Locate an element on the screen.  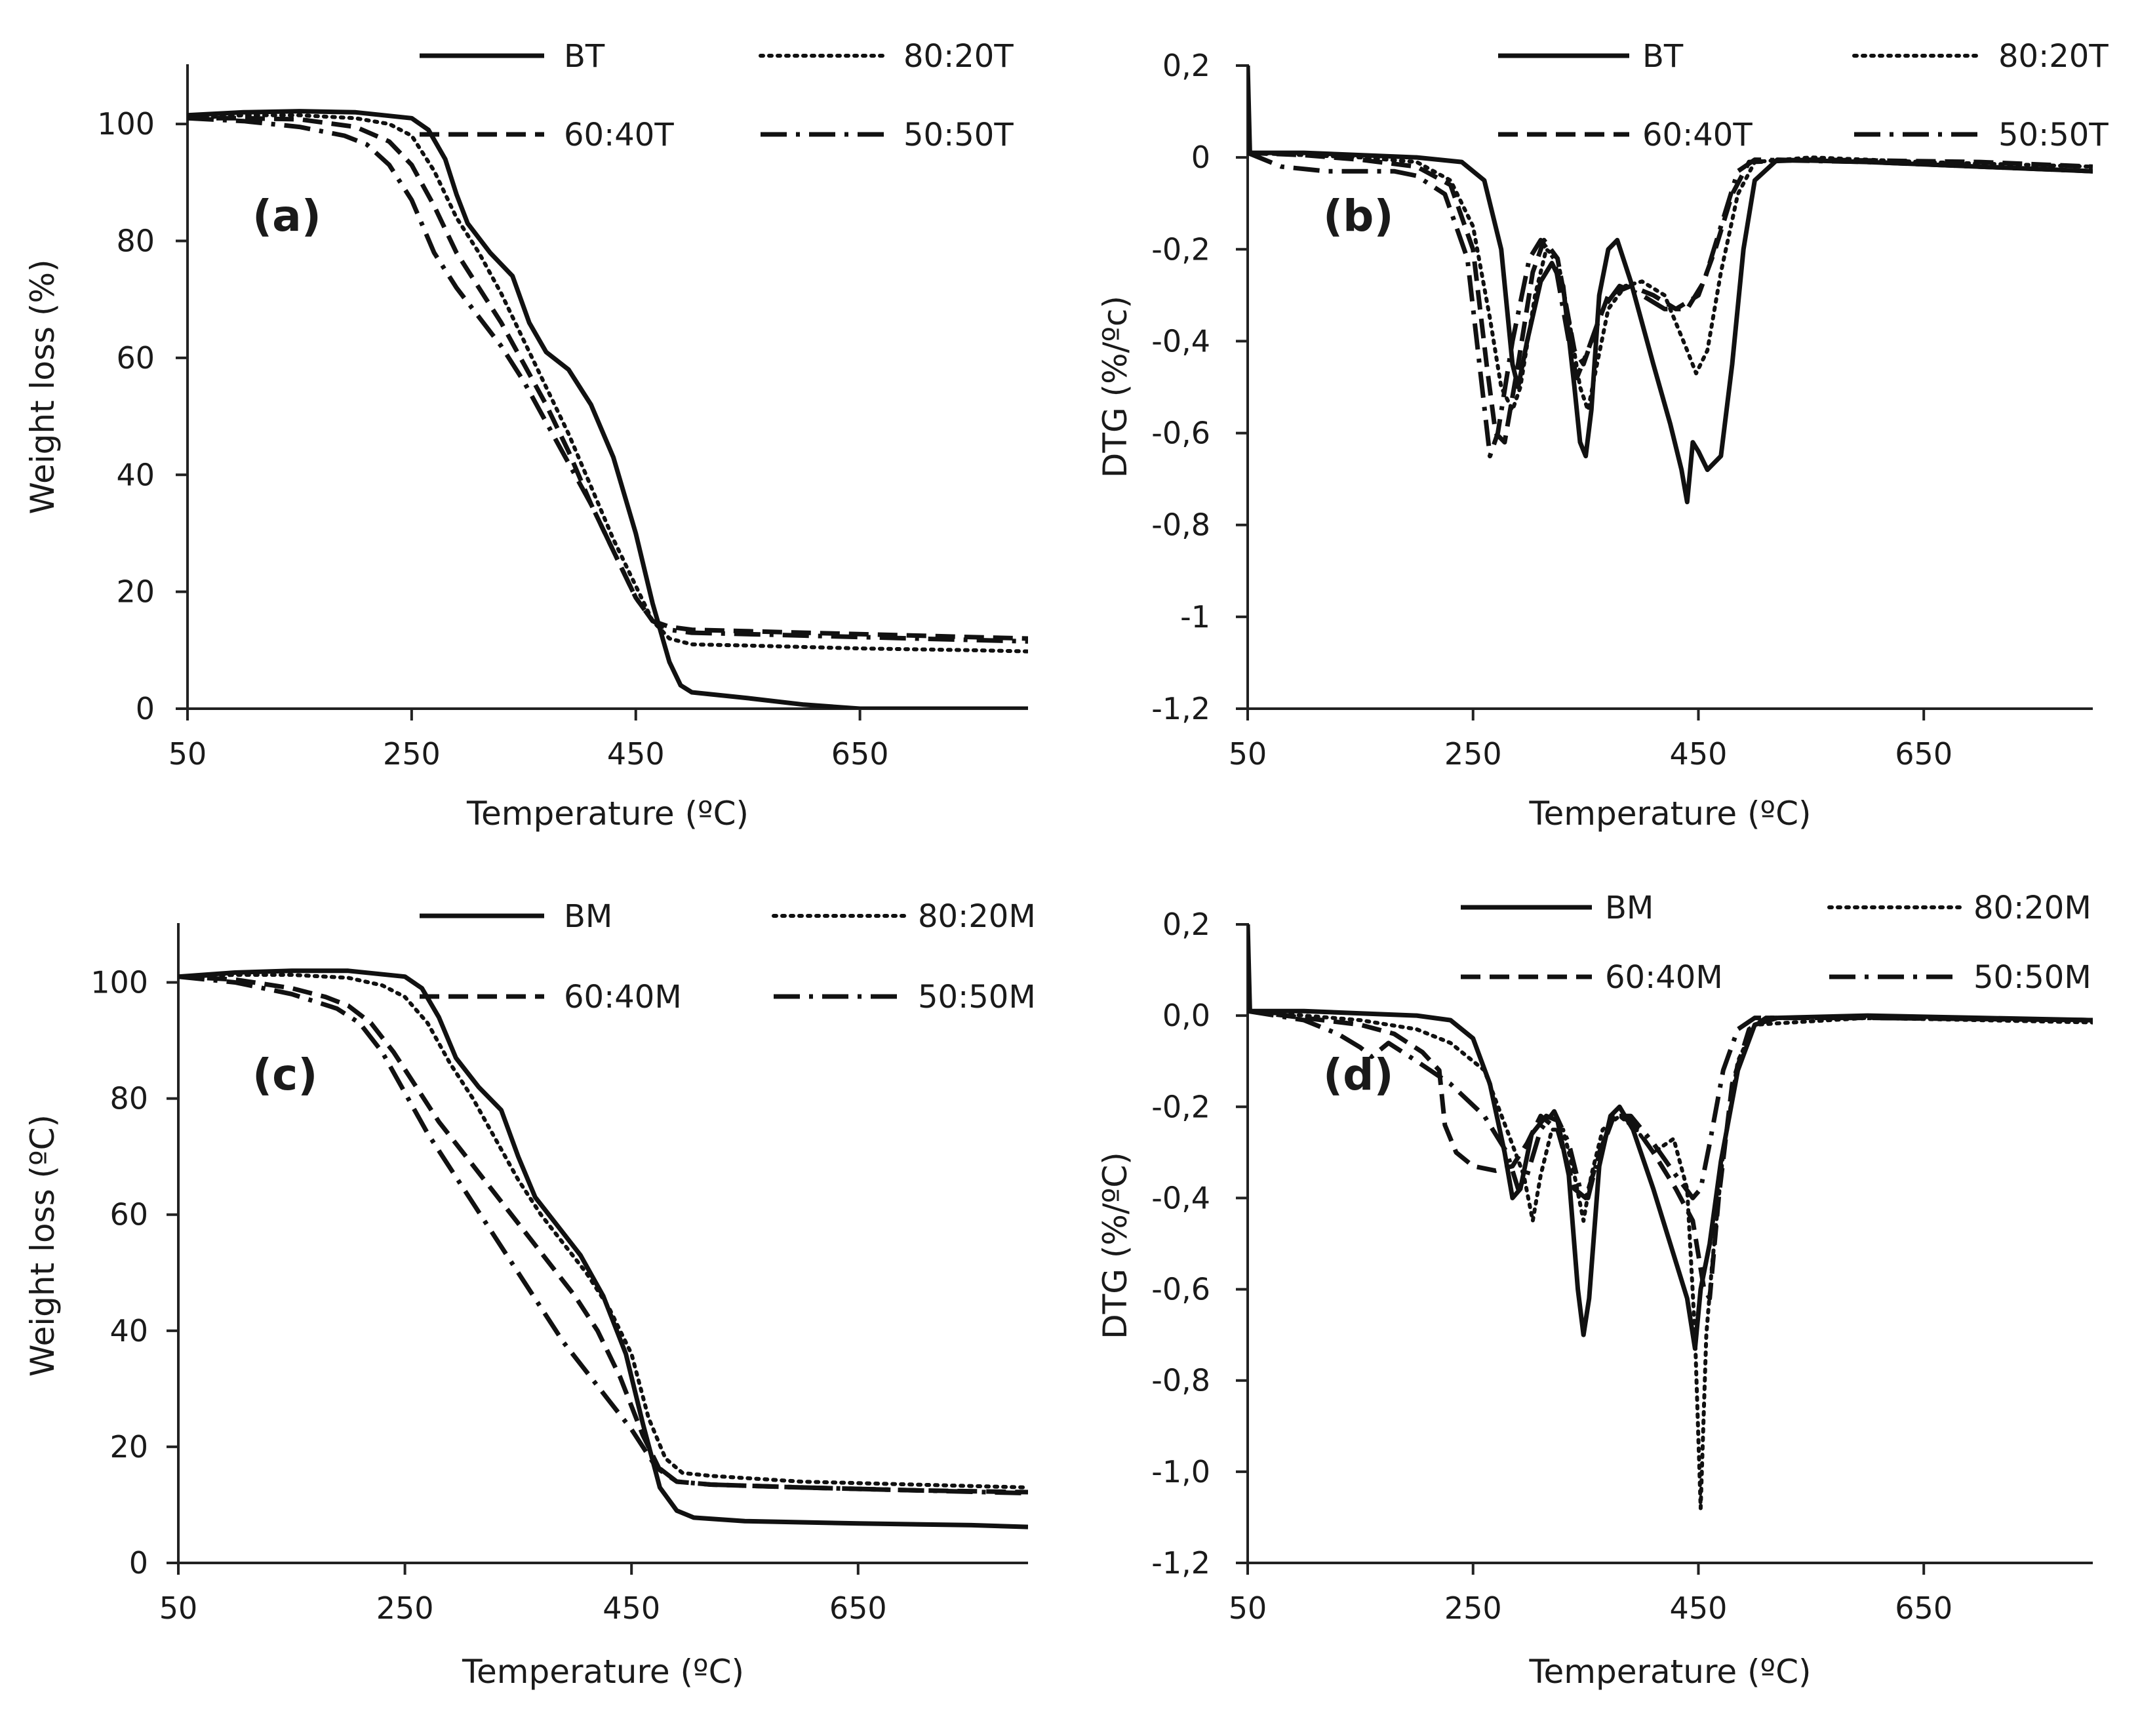
series-line-50:50T is located at coordinates (1670, 304).